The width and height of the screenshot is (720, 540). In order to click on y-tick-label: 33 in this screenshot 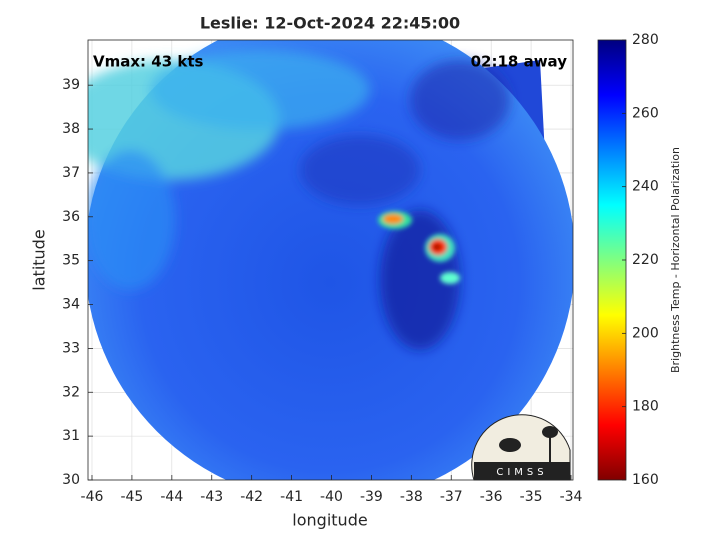, I will do `click(71, 348)`.